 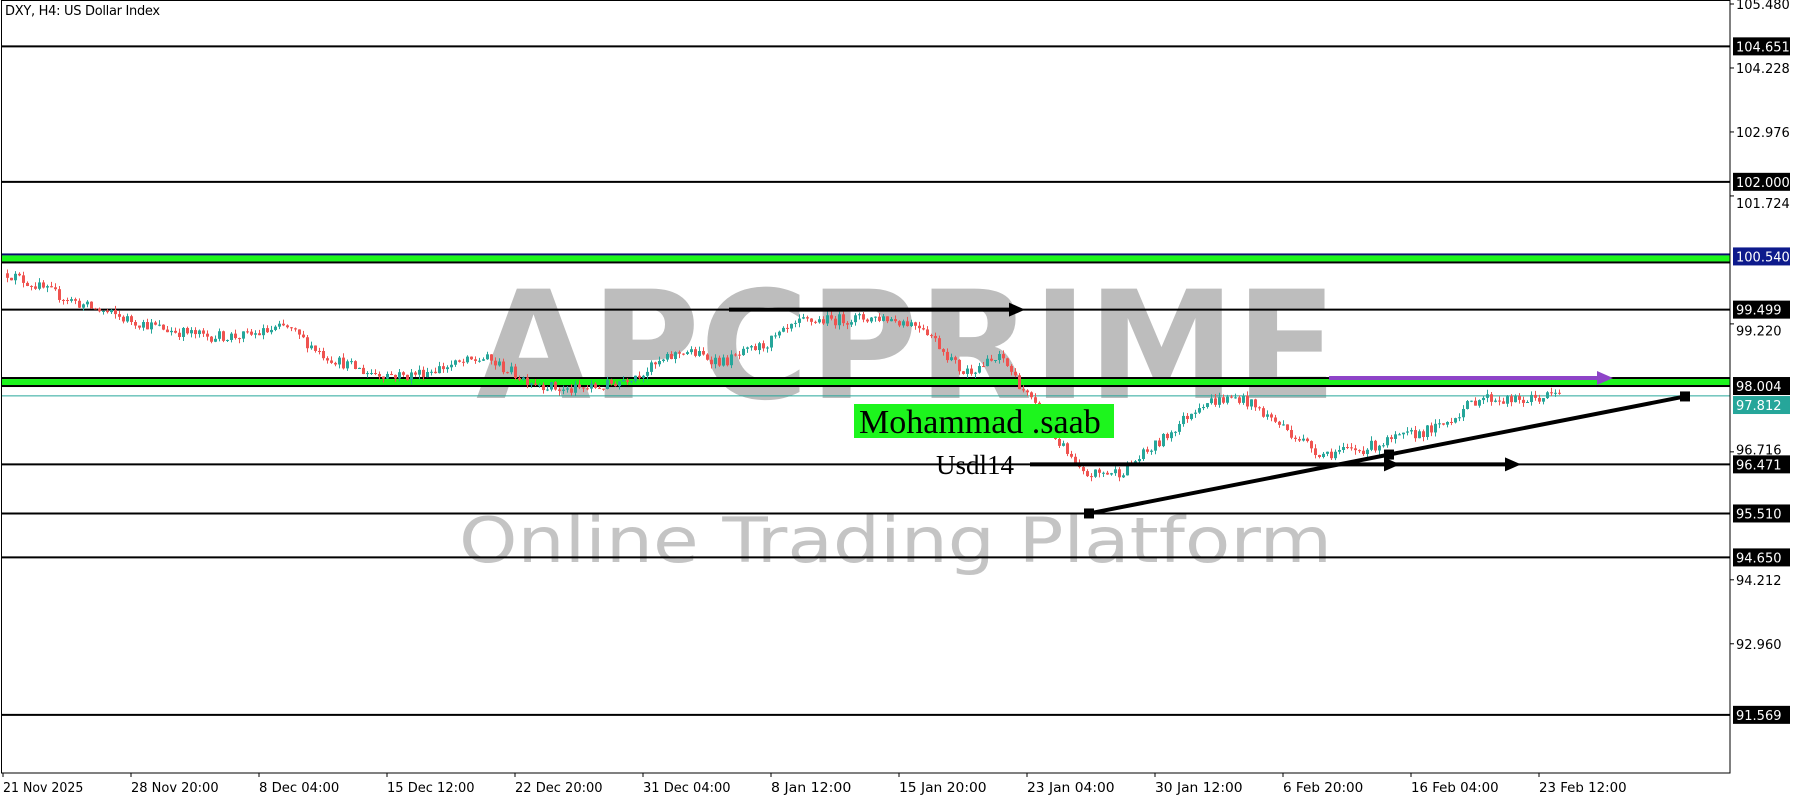 What do you see at coordinates (1759, 332) in the screenshot?
I see `price-tick-label: 99.220` at bounding box center [1759, 332].